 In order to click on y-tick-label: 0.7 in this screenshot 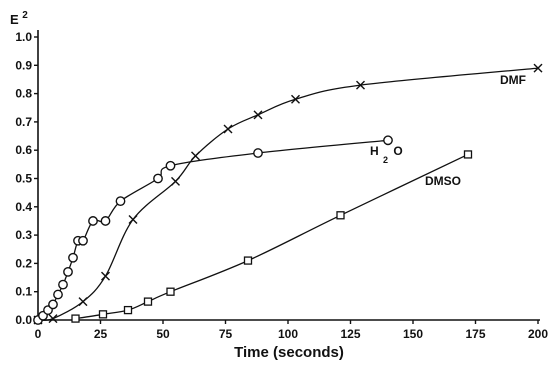, I will do `click(23, 122)`.